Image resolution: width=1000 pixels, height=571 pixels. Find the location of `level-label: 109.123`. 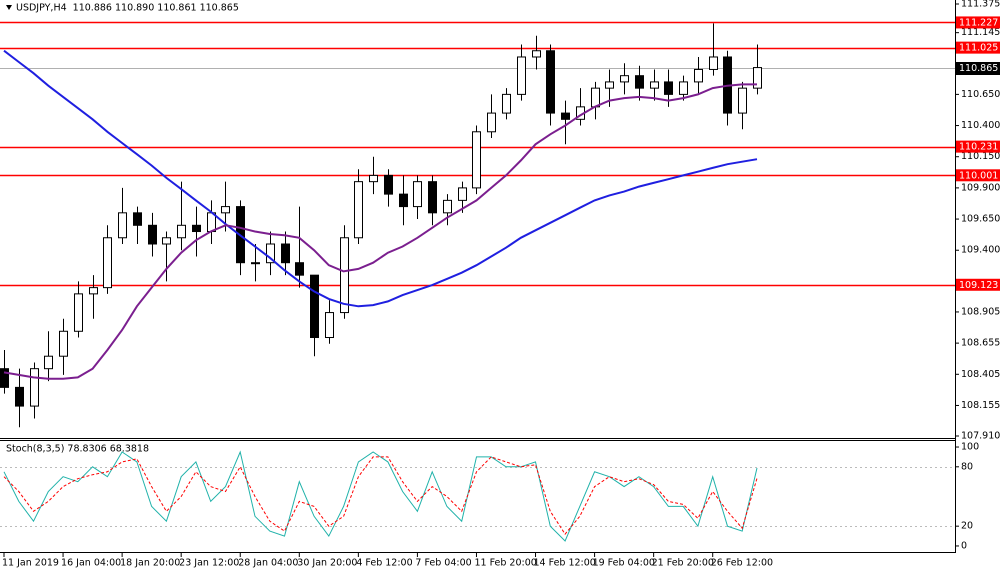

level-label: 109.123 is located at coordinates (978, 285).